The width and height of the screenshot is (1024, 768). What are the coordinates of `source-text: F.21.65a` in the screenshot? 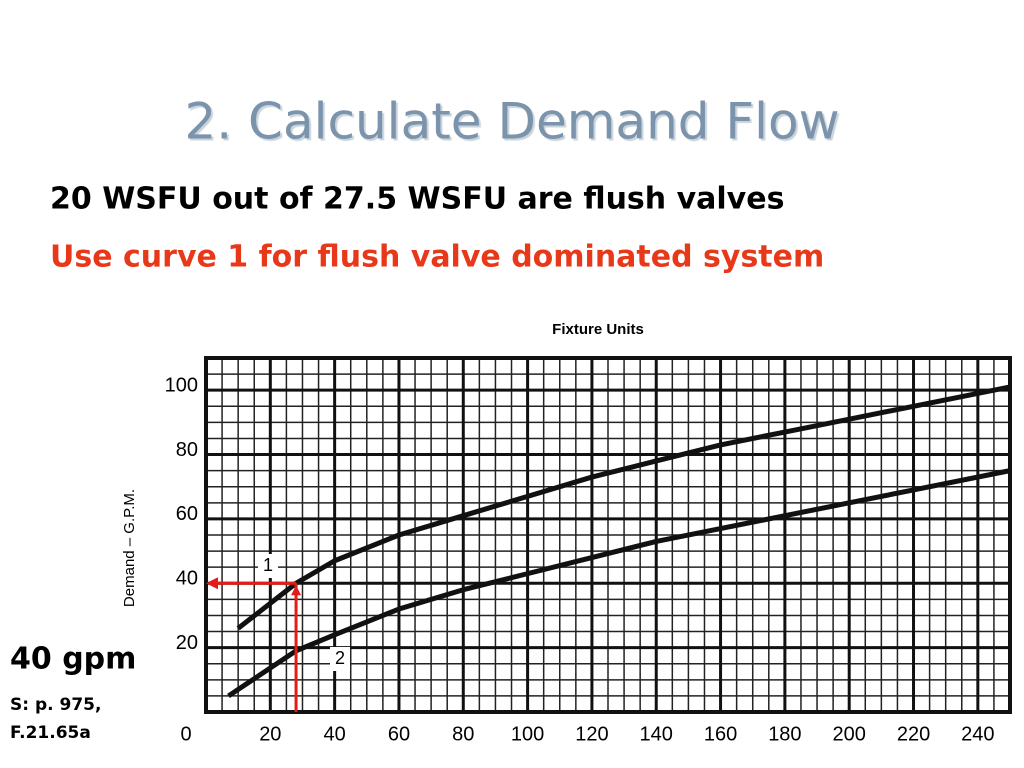 It's located at (50, 733).